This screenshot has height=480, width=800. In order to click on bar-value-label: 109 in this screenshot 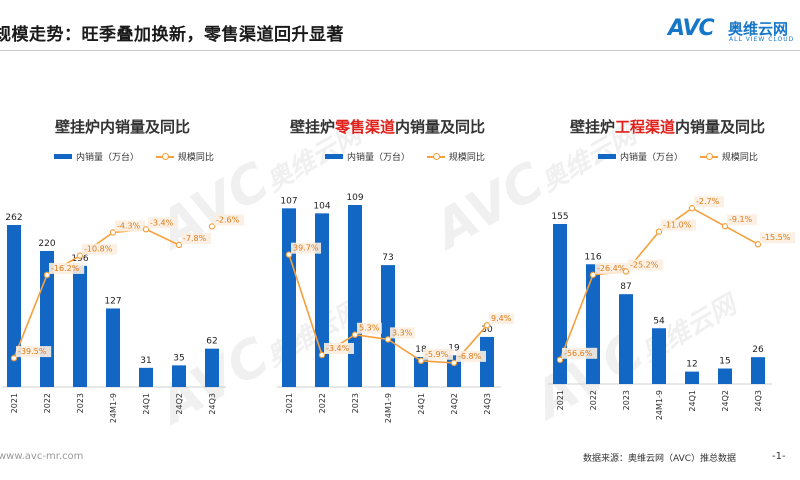, I will do `click(354, 198)`.